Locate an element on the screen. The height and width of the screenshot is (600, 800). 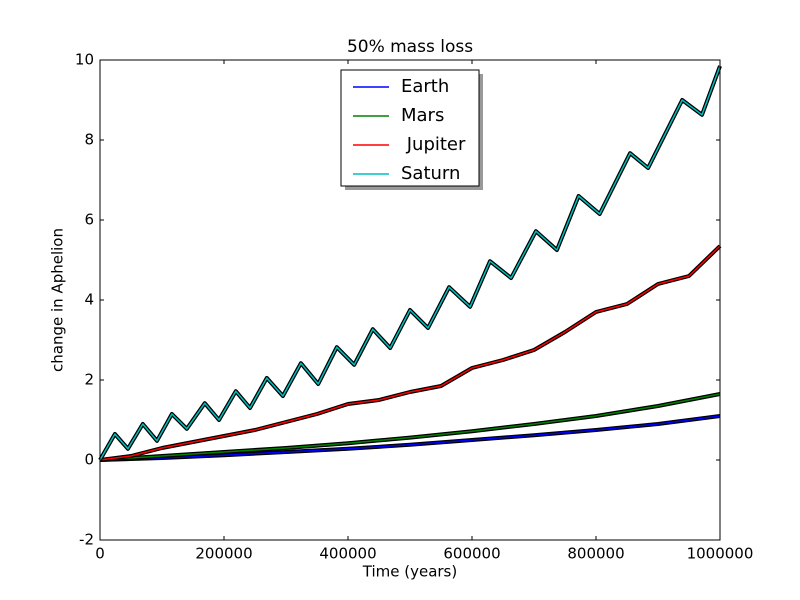
x-axis-label: Time (years) is located at coordinates (409, 572).